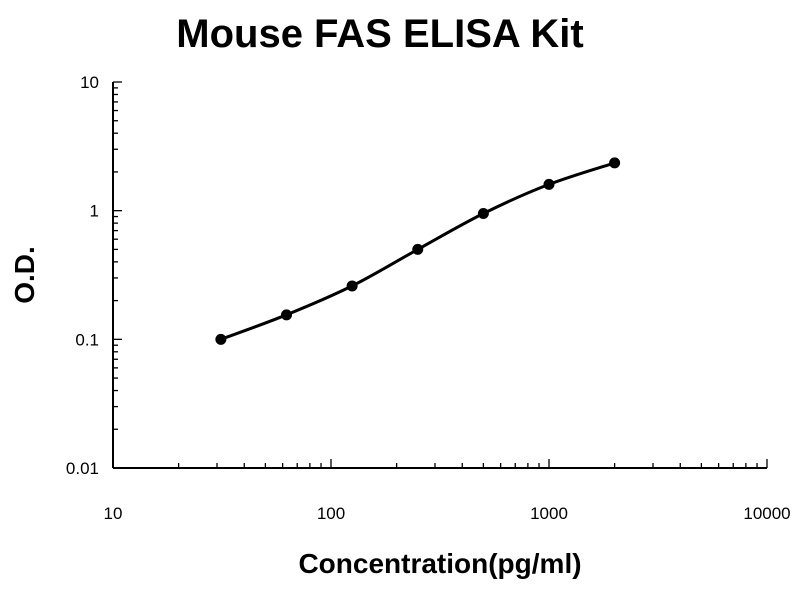 The image size is (800, 600). What do you see at coordinates (549, 513) in the screenshot?
I see `x-tick-label: 1000` at bounding box center [549, 513].